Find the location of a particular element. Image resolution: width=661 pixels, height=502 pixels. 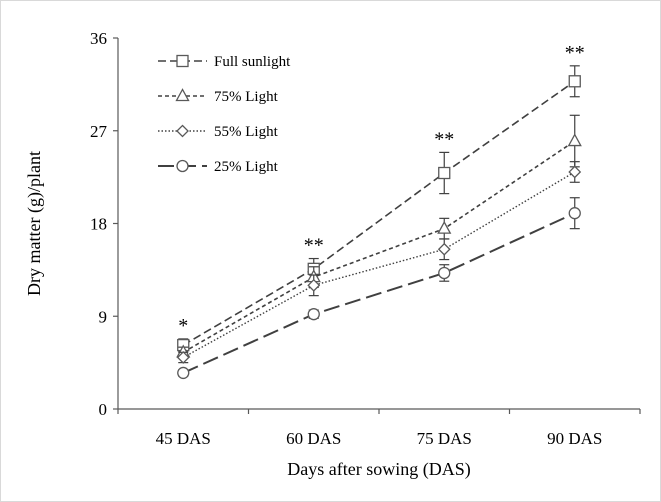

y-tick-label: 36 is located at coordinates (98, 38).